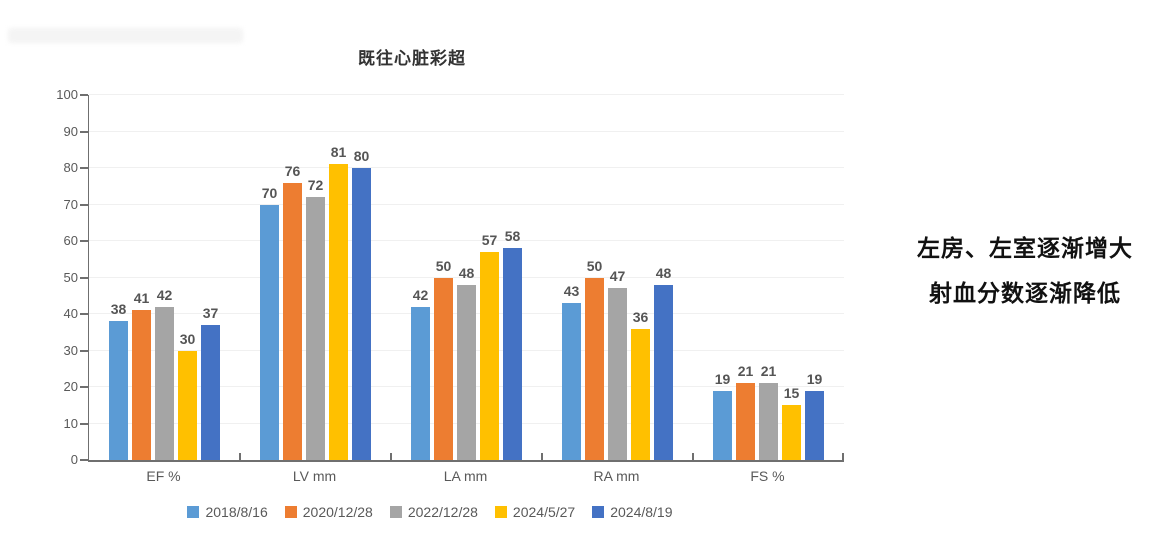 The width and height of the screenshot is (1170, 544). I want to click on legend-label: 2024/8/19, so click(641, 512).